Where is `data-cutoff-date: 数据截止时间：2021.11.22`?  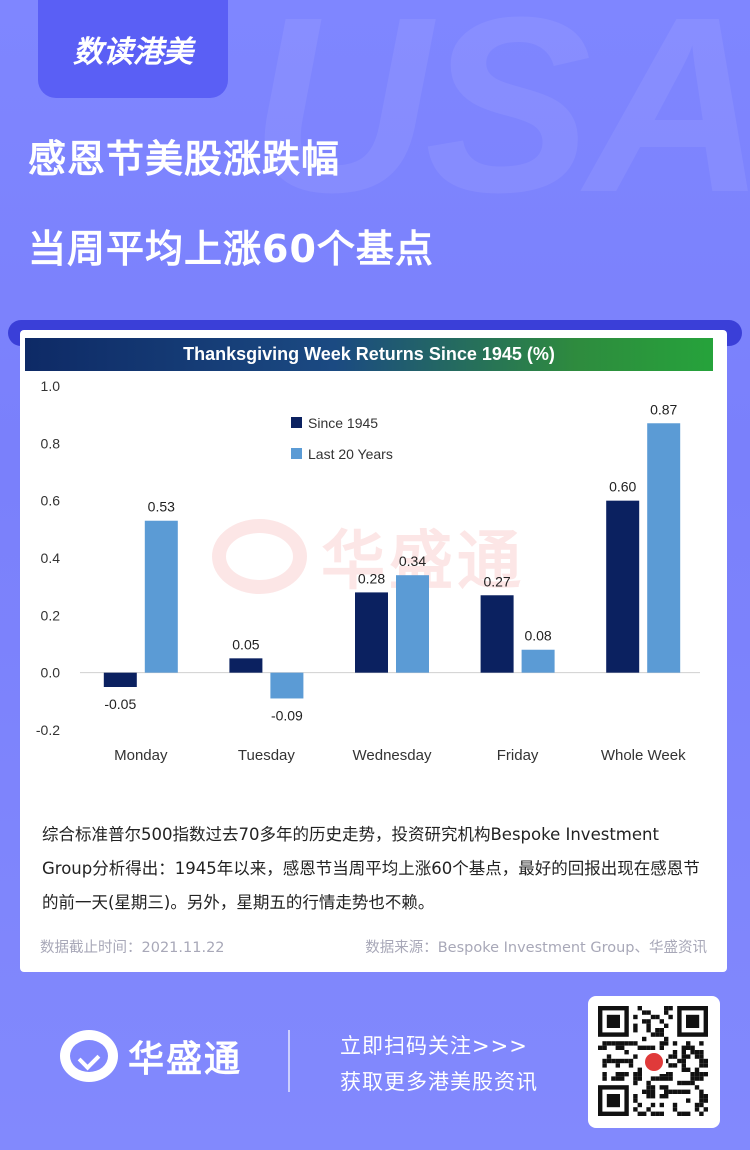
data-cutoff-date: 数据截止时间：2021.11.22 is located at coordinates (132, 948).